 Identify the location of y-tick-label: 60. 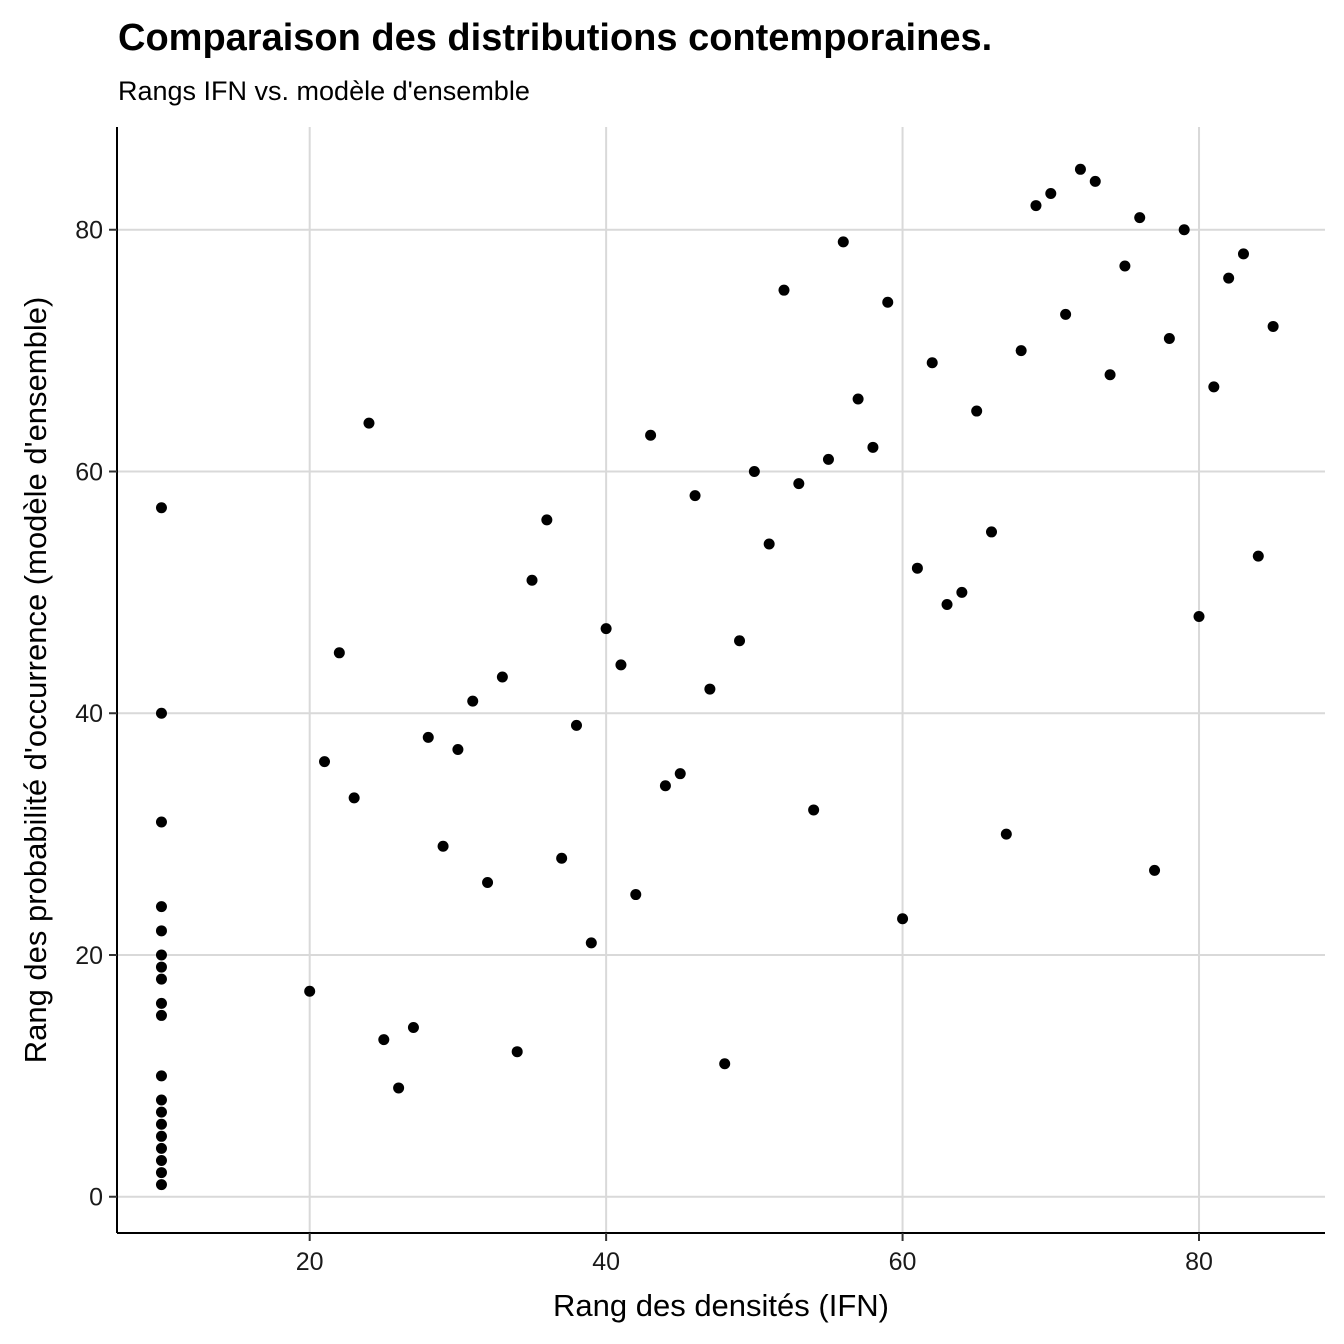
(89, 472).